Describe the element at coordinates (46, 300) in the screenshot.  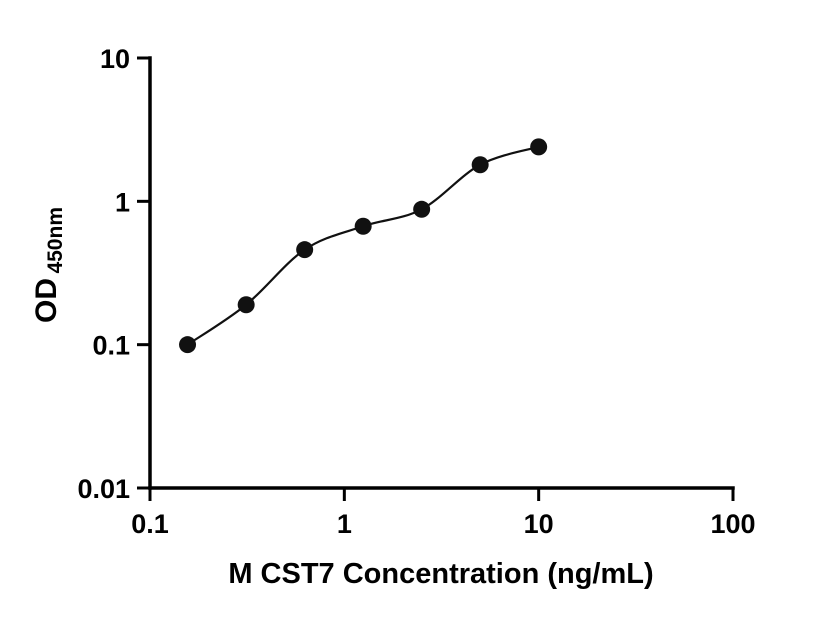
I see `y-axis-title-main: OD` at that location.